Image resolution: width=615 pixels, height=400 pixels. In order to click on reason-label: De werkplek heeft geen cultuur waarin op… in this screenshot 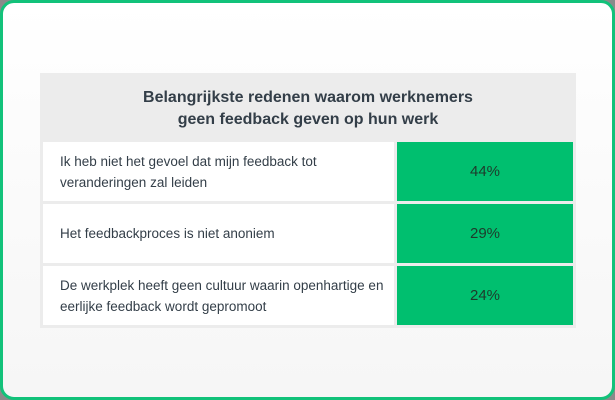, I will do `click(218, 295)`.